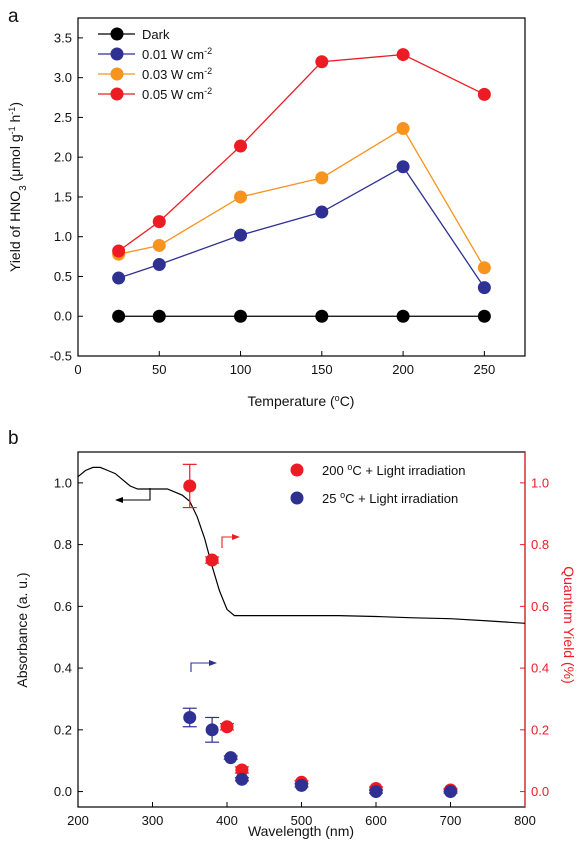 The image size is (581, 843). I want to click on x-tick-label-b: 600, so click(376, 820).